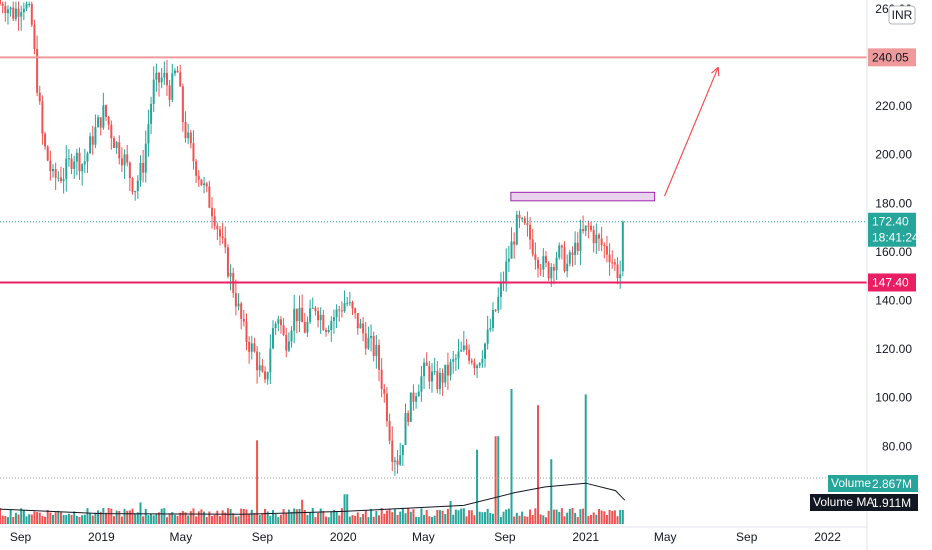 This screenshot has height=550, width=932. What do you see at coordinates (893, 398) in the screenshot?
I see `price-tick-label: 100.00` at bounding box center [893, 398].